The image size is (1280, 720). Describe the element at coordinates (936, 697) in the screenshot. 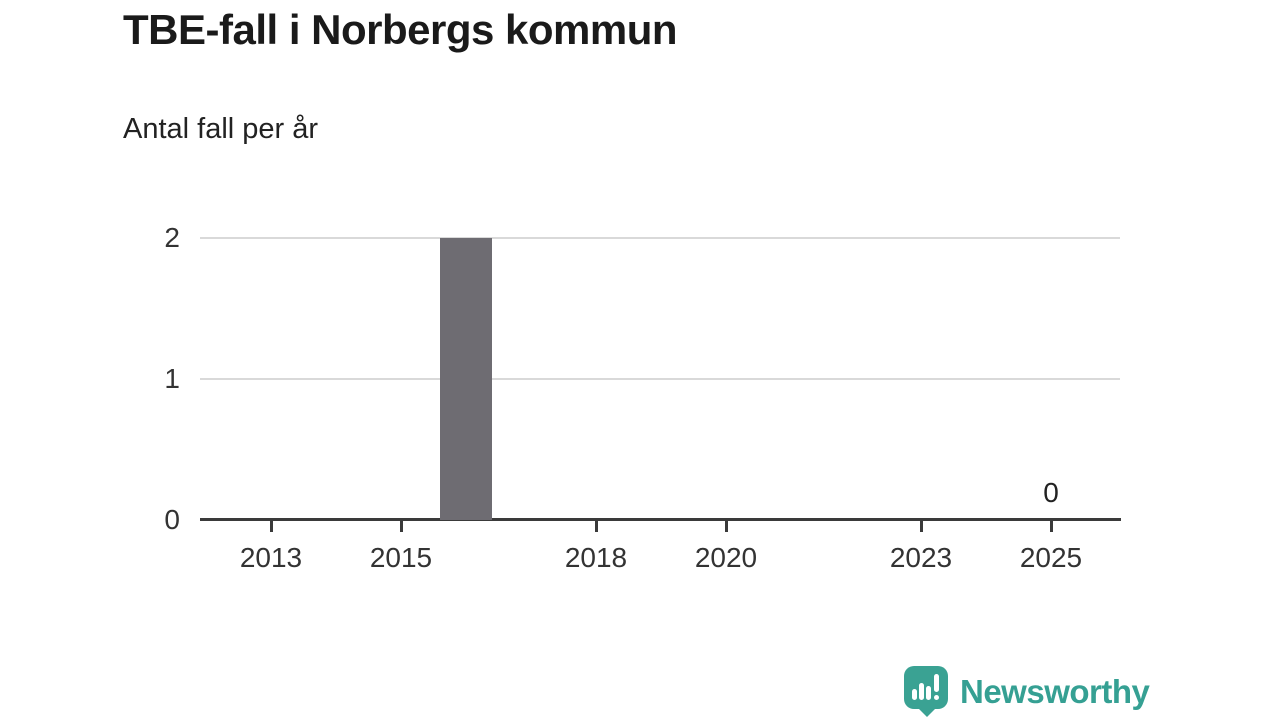

I see `logo-exclamation-dot` at that location.